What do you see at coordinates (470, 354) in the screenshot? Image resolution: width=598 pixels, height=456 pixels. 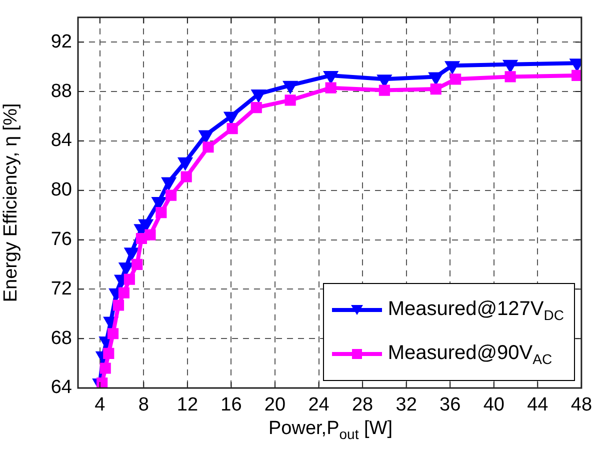 I see `legend-label: Measured@90V$_{AC}$` at bounding box center [470, 354].